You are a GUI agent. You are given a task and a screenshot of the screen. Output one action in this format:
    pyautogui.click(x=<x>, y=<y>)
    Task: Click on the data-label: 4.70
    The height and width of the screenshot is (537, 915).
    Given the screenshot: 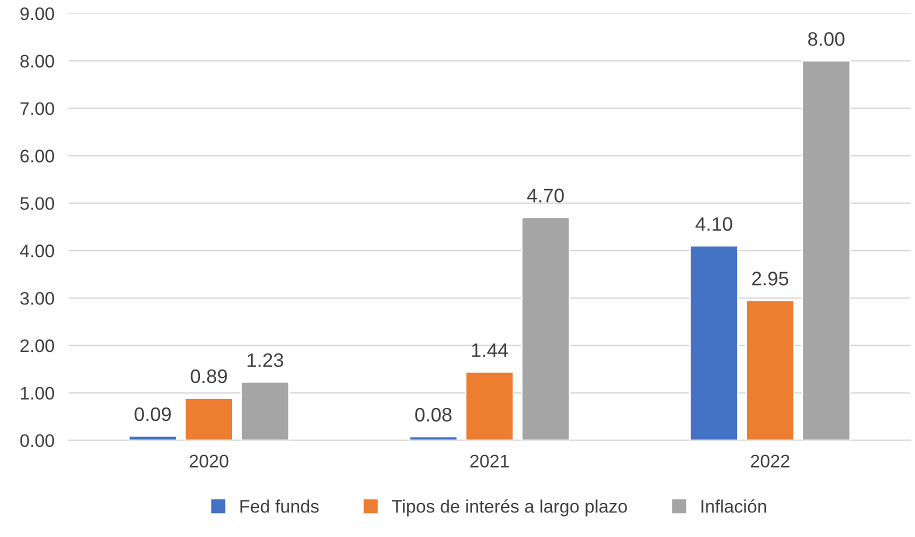 What is the action you would take?
    pyautogui.click(x=545, y=195)
    